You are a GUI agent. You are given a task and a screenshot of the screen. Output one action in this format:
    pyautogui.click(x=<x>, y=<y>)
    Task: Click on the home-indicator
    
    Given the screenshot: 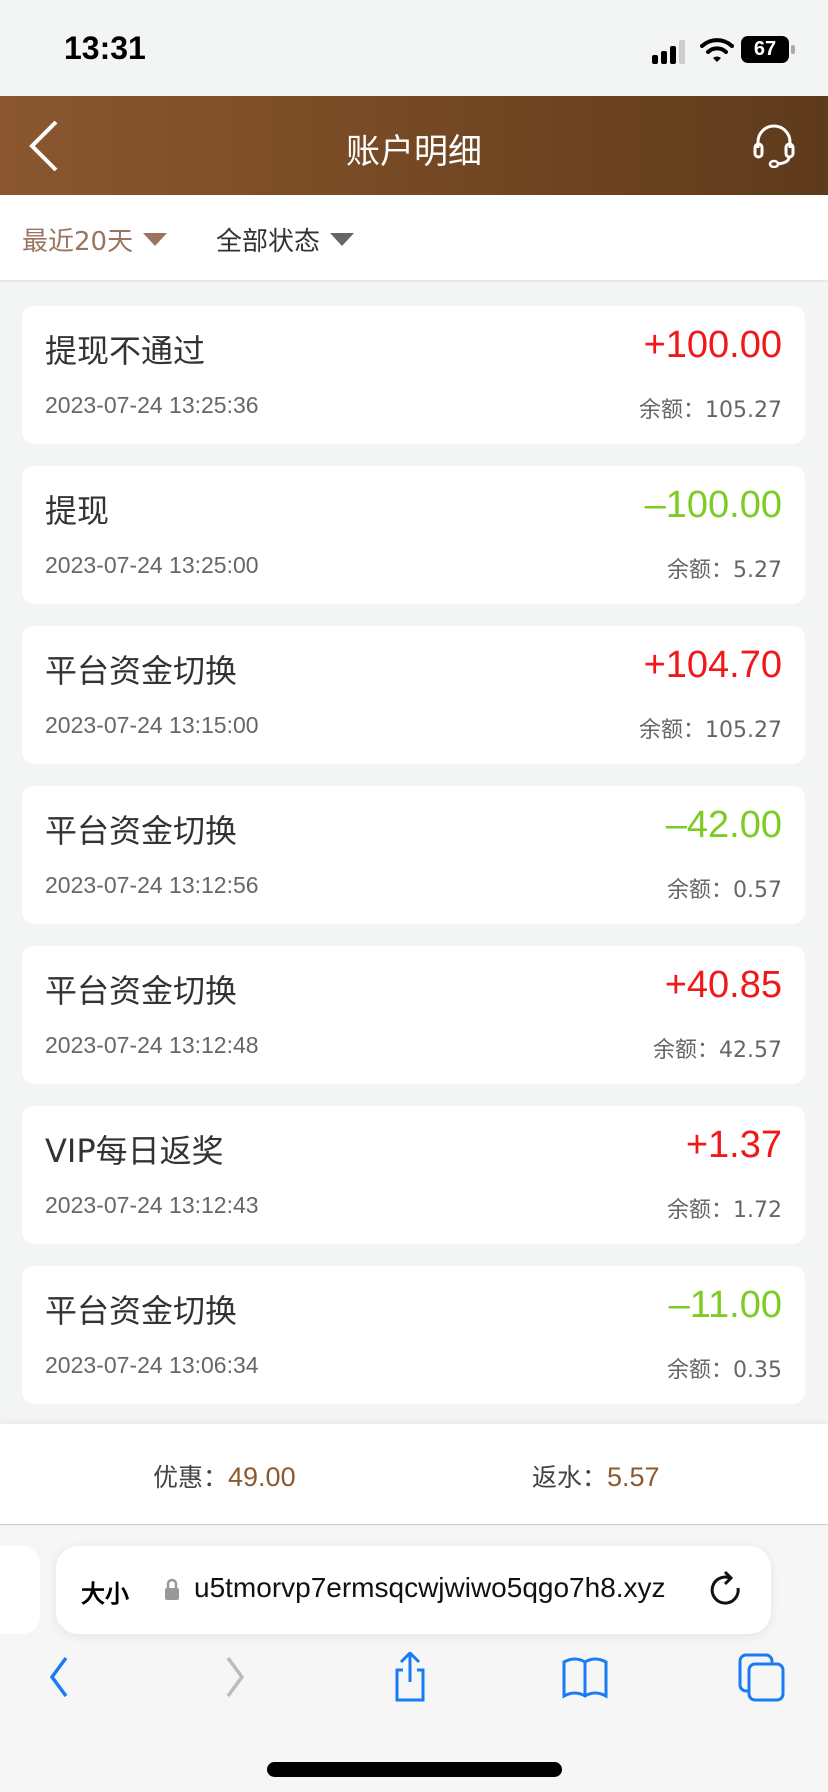 What is the action you would take?
    pyautogui.click(x=414, y=1769)
    